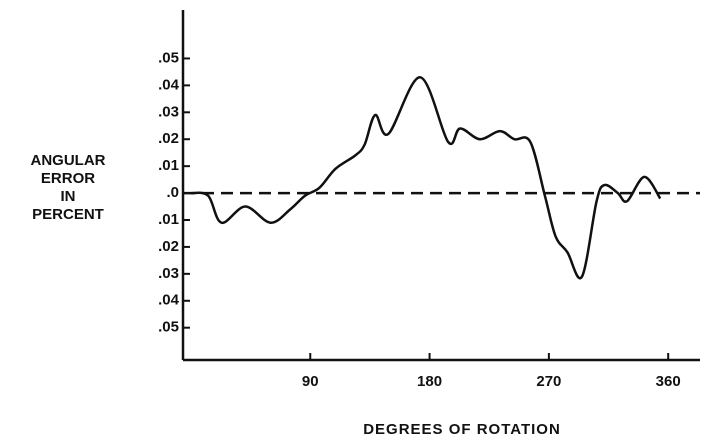 Image resolution: width=704 pixels, height=441 pixels. Describe the element at coordinates (310, 381) in the screenshot. I see `x-tick-label: 90` at that location.